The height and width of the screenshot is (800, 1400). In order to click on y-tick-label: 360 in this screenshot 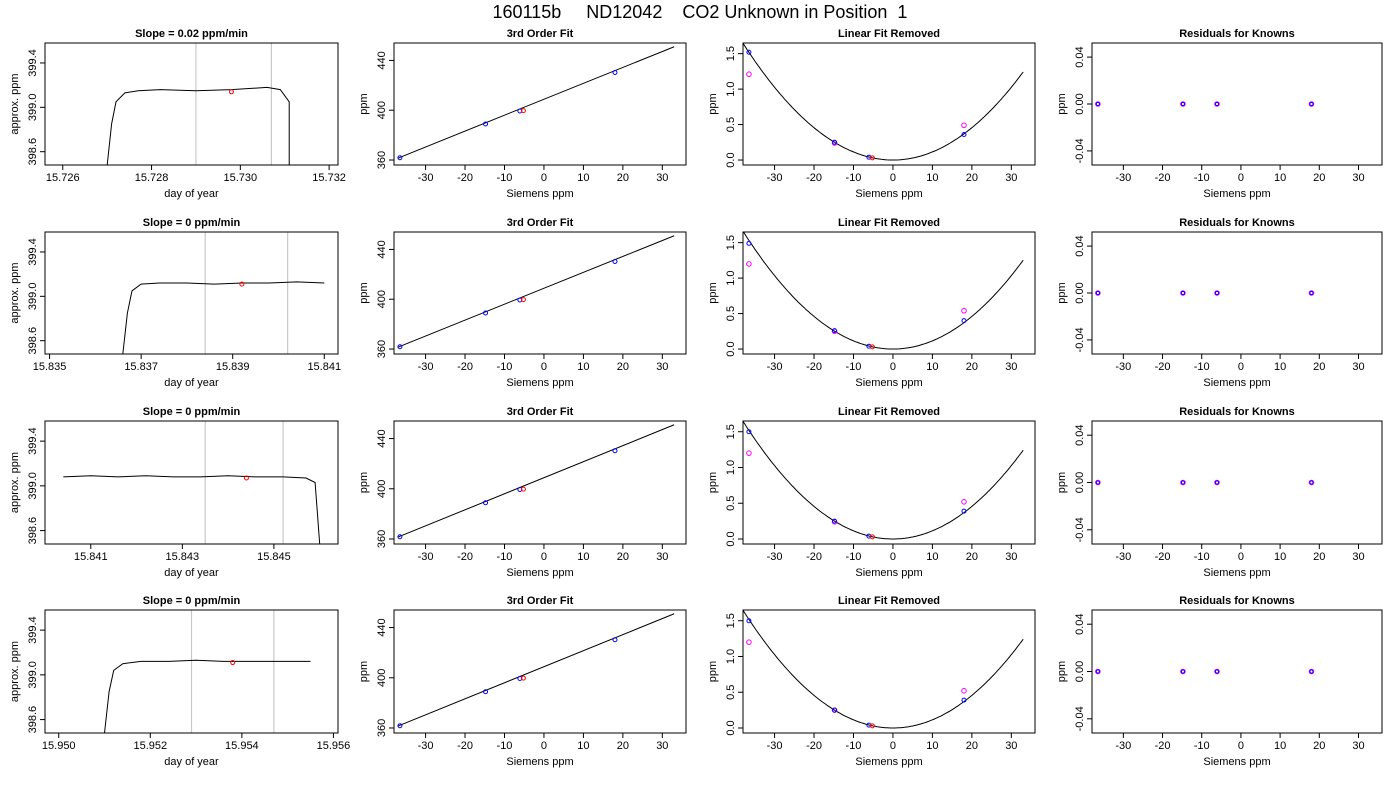, I will do `click(382, 160)`.